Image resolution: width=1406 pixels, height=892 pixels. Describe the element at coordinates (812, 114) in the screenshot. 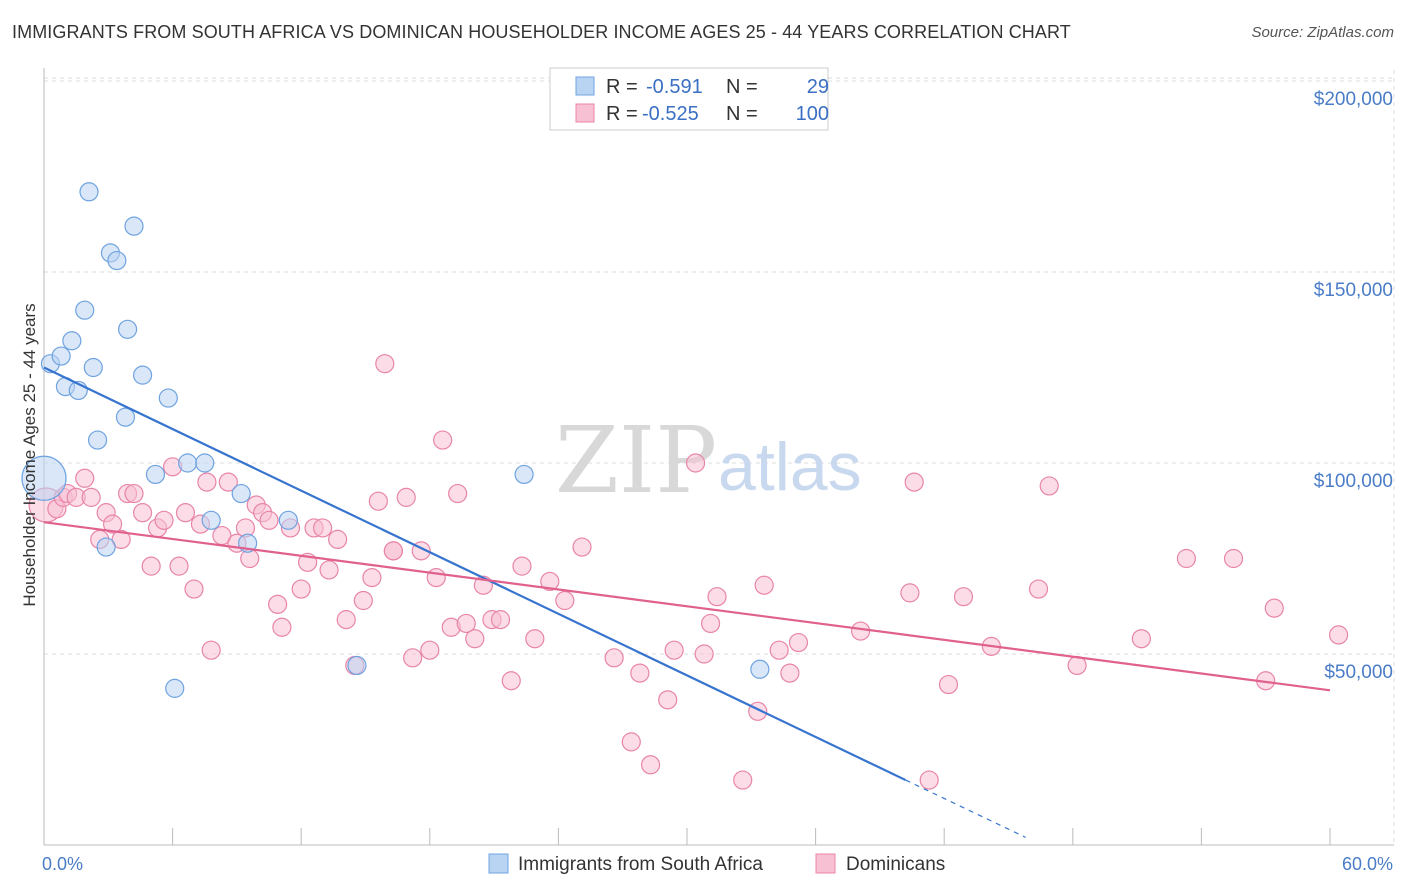

I see `legend-n-value-2: 100` at that location.